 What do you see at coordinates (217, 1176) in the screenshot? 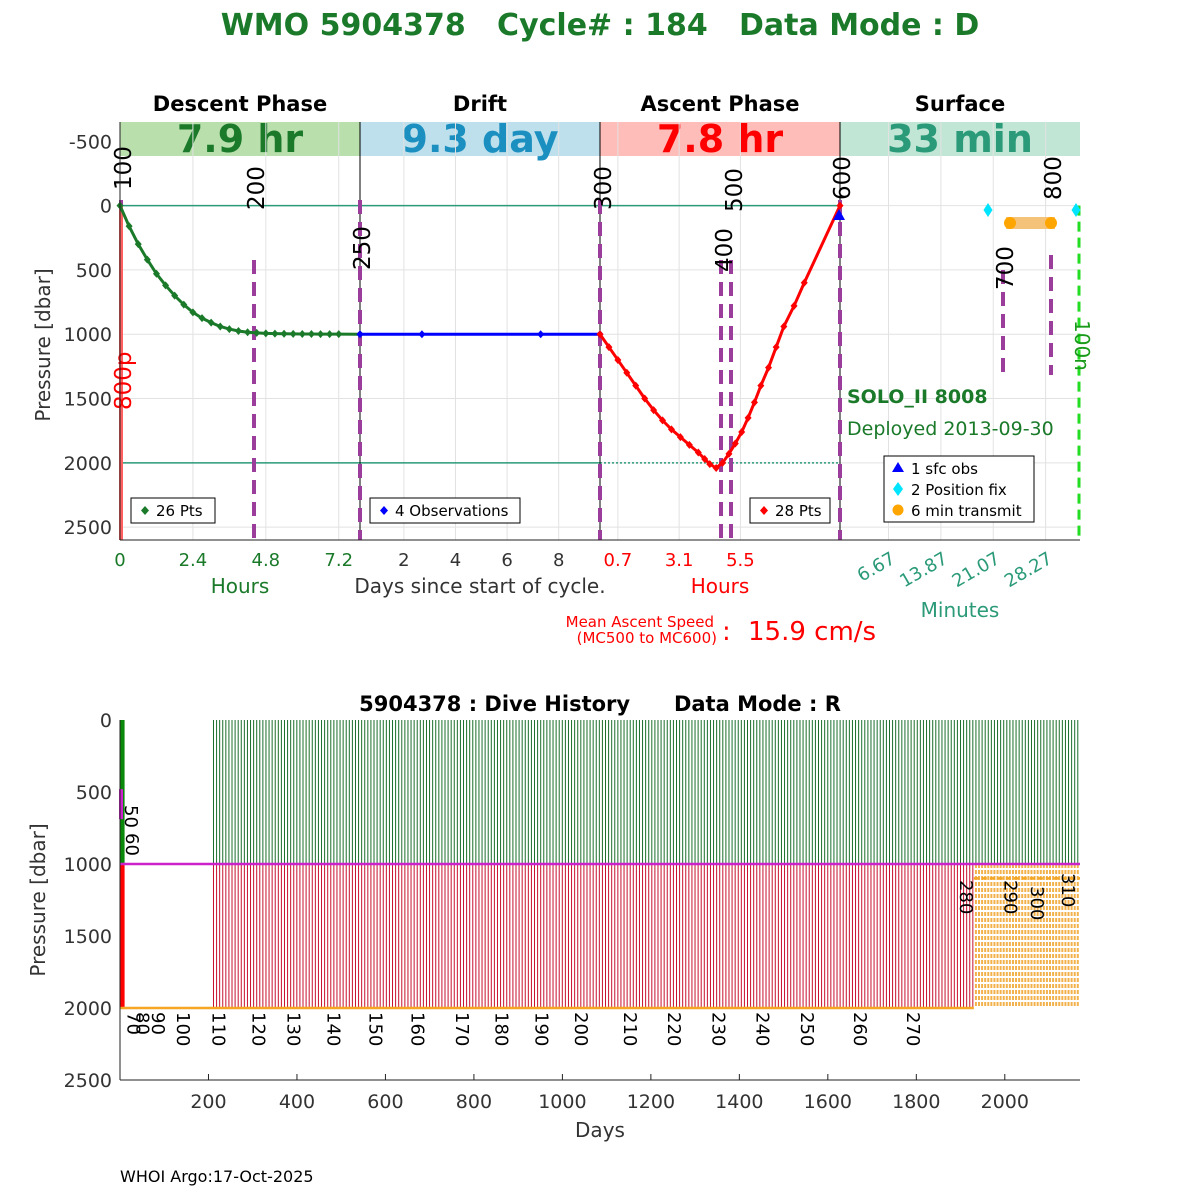
I see `footer-credit: WHOI Argo:17-Oct-2025` at bounding box center [217, 1176].